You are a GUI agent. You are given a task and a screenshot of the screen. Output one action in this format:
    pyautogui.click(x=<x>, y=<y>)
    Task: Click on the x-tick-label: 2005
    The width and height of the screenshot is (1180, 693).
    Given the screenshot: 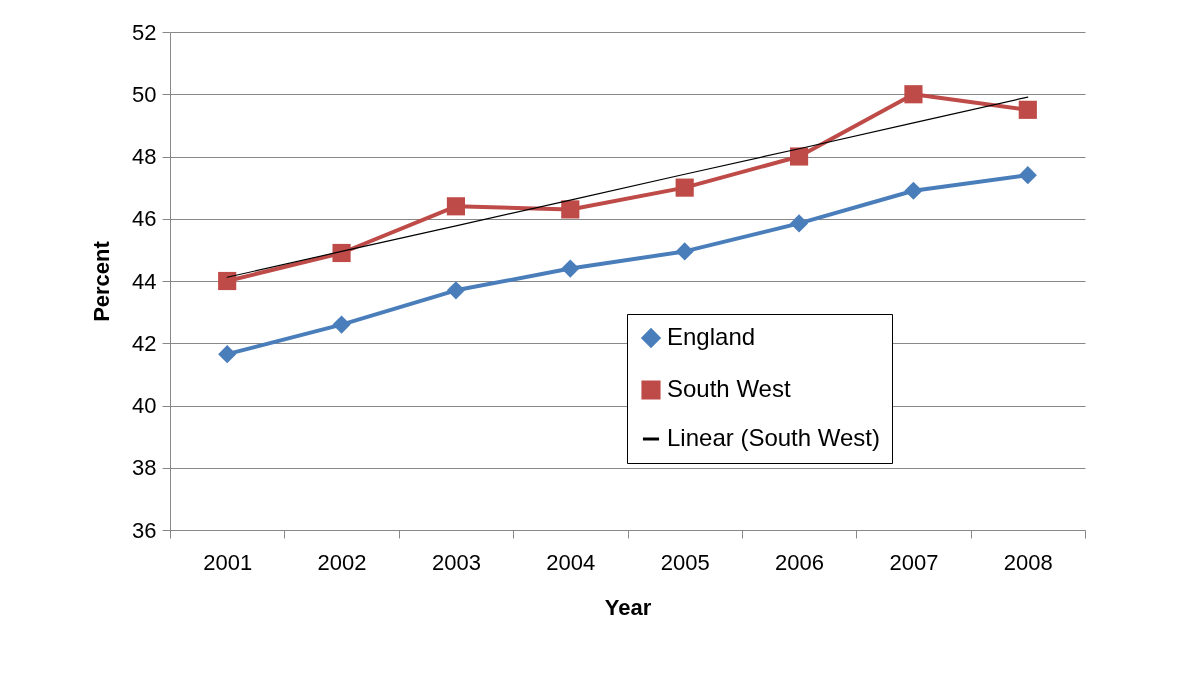 What is the action you would take?
    pyautogui.click(x=685, y=562)
    